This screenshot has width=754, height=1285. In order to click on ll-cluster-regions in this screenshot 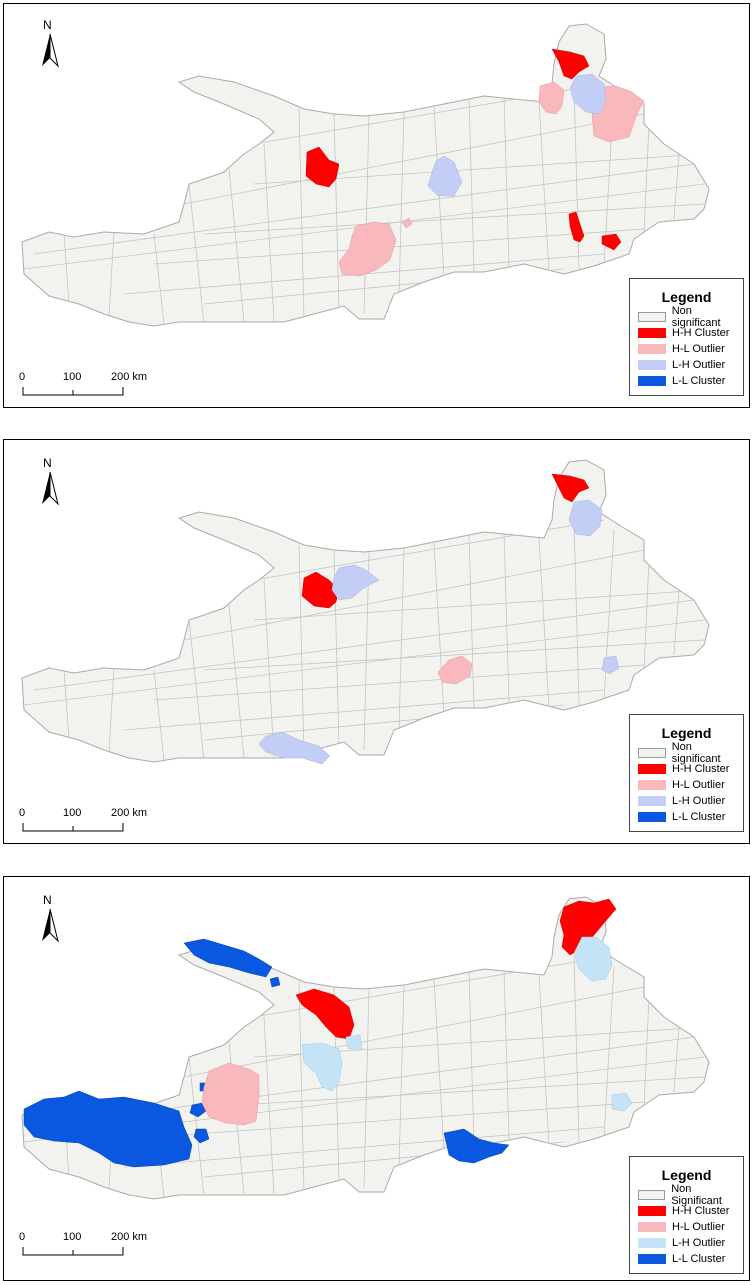, I will do `click(266, 1053)`.